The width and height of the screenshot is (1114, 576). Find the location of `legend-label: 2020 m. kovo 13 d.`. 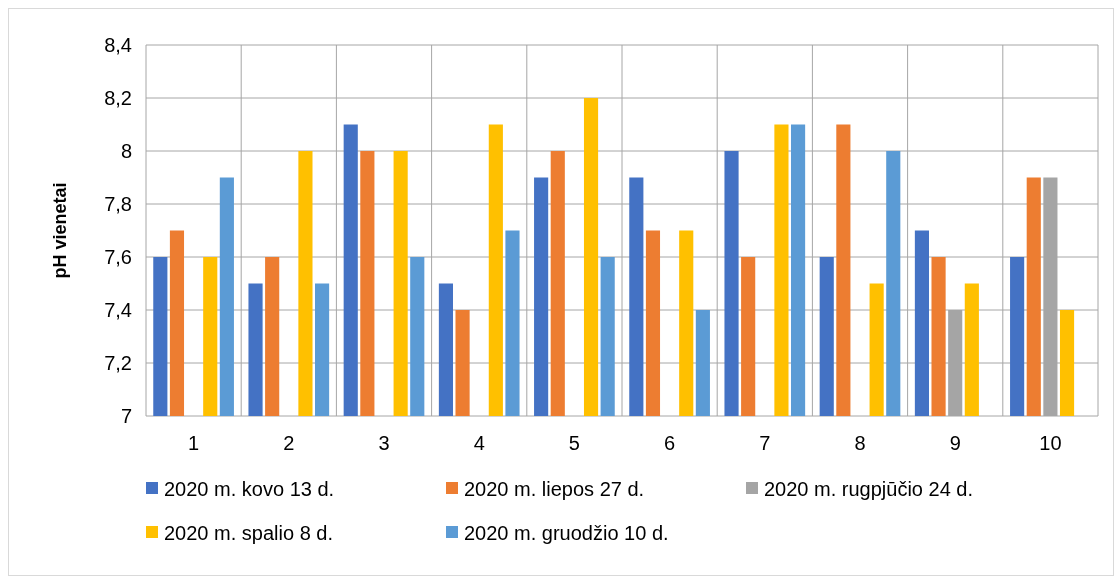

legend-label: 2020 m. kovo 13 d. is located at coordinates (249, 489).